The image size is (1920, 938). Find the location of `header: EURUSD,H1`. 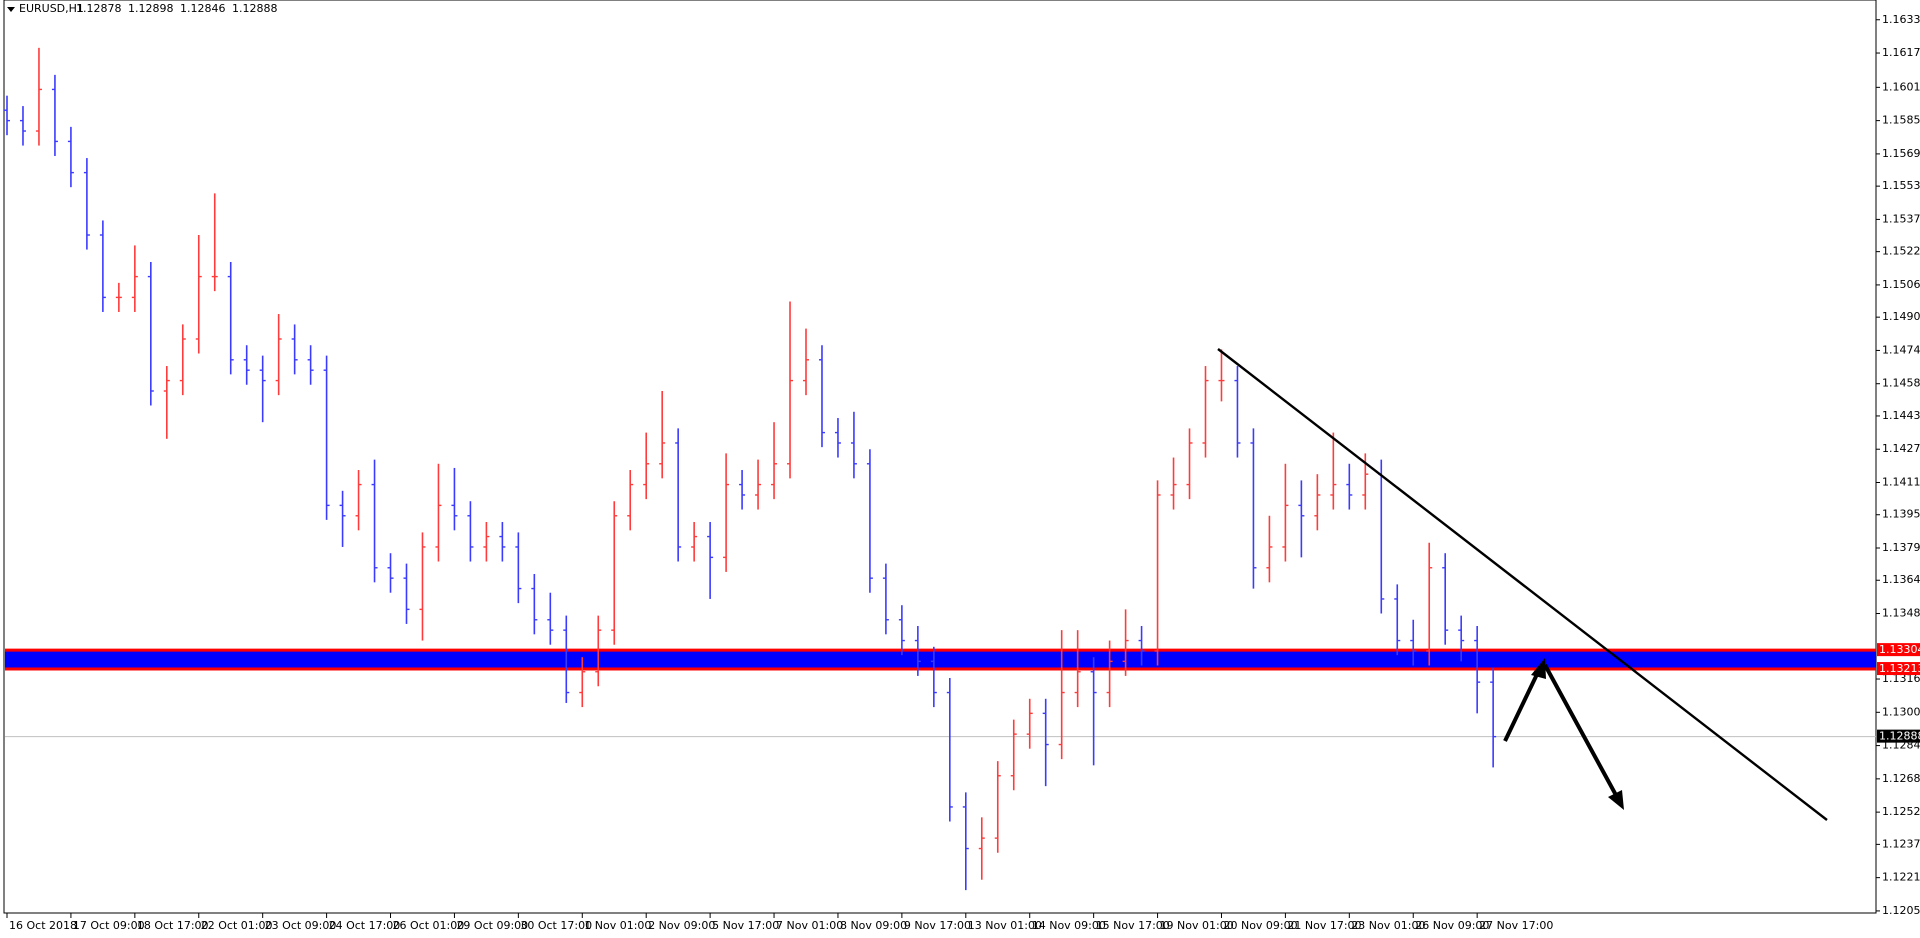

header: EURUSD,H1 is located at coordinates (45, 8).